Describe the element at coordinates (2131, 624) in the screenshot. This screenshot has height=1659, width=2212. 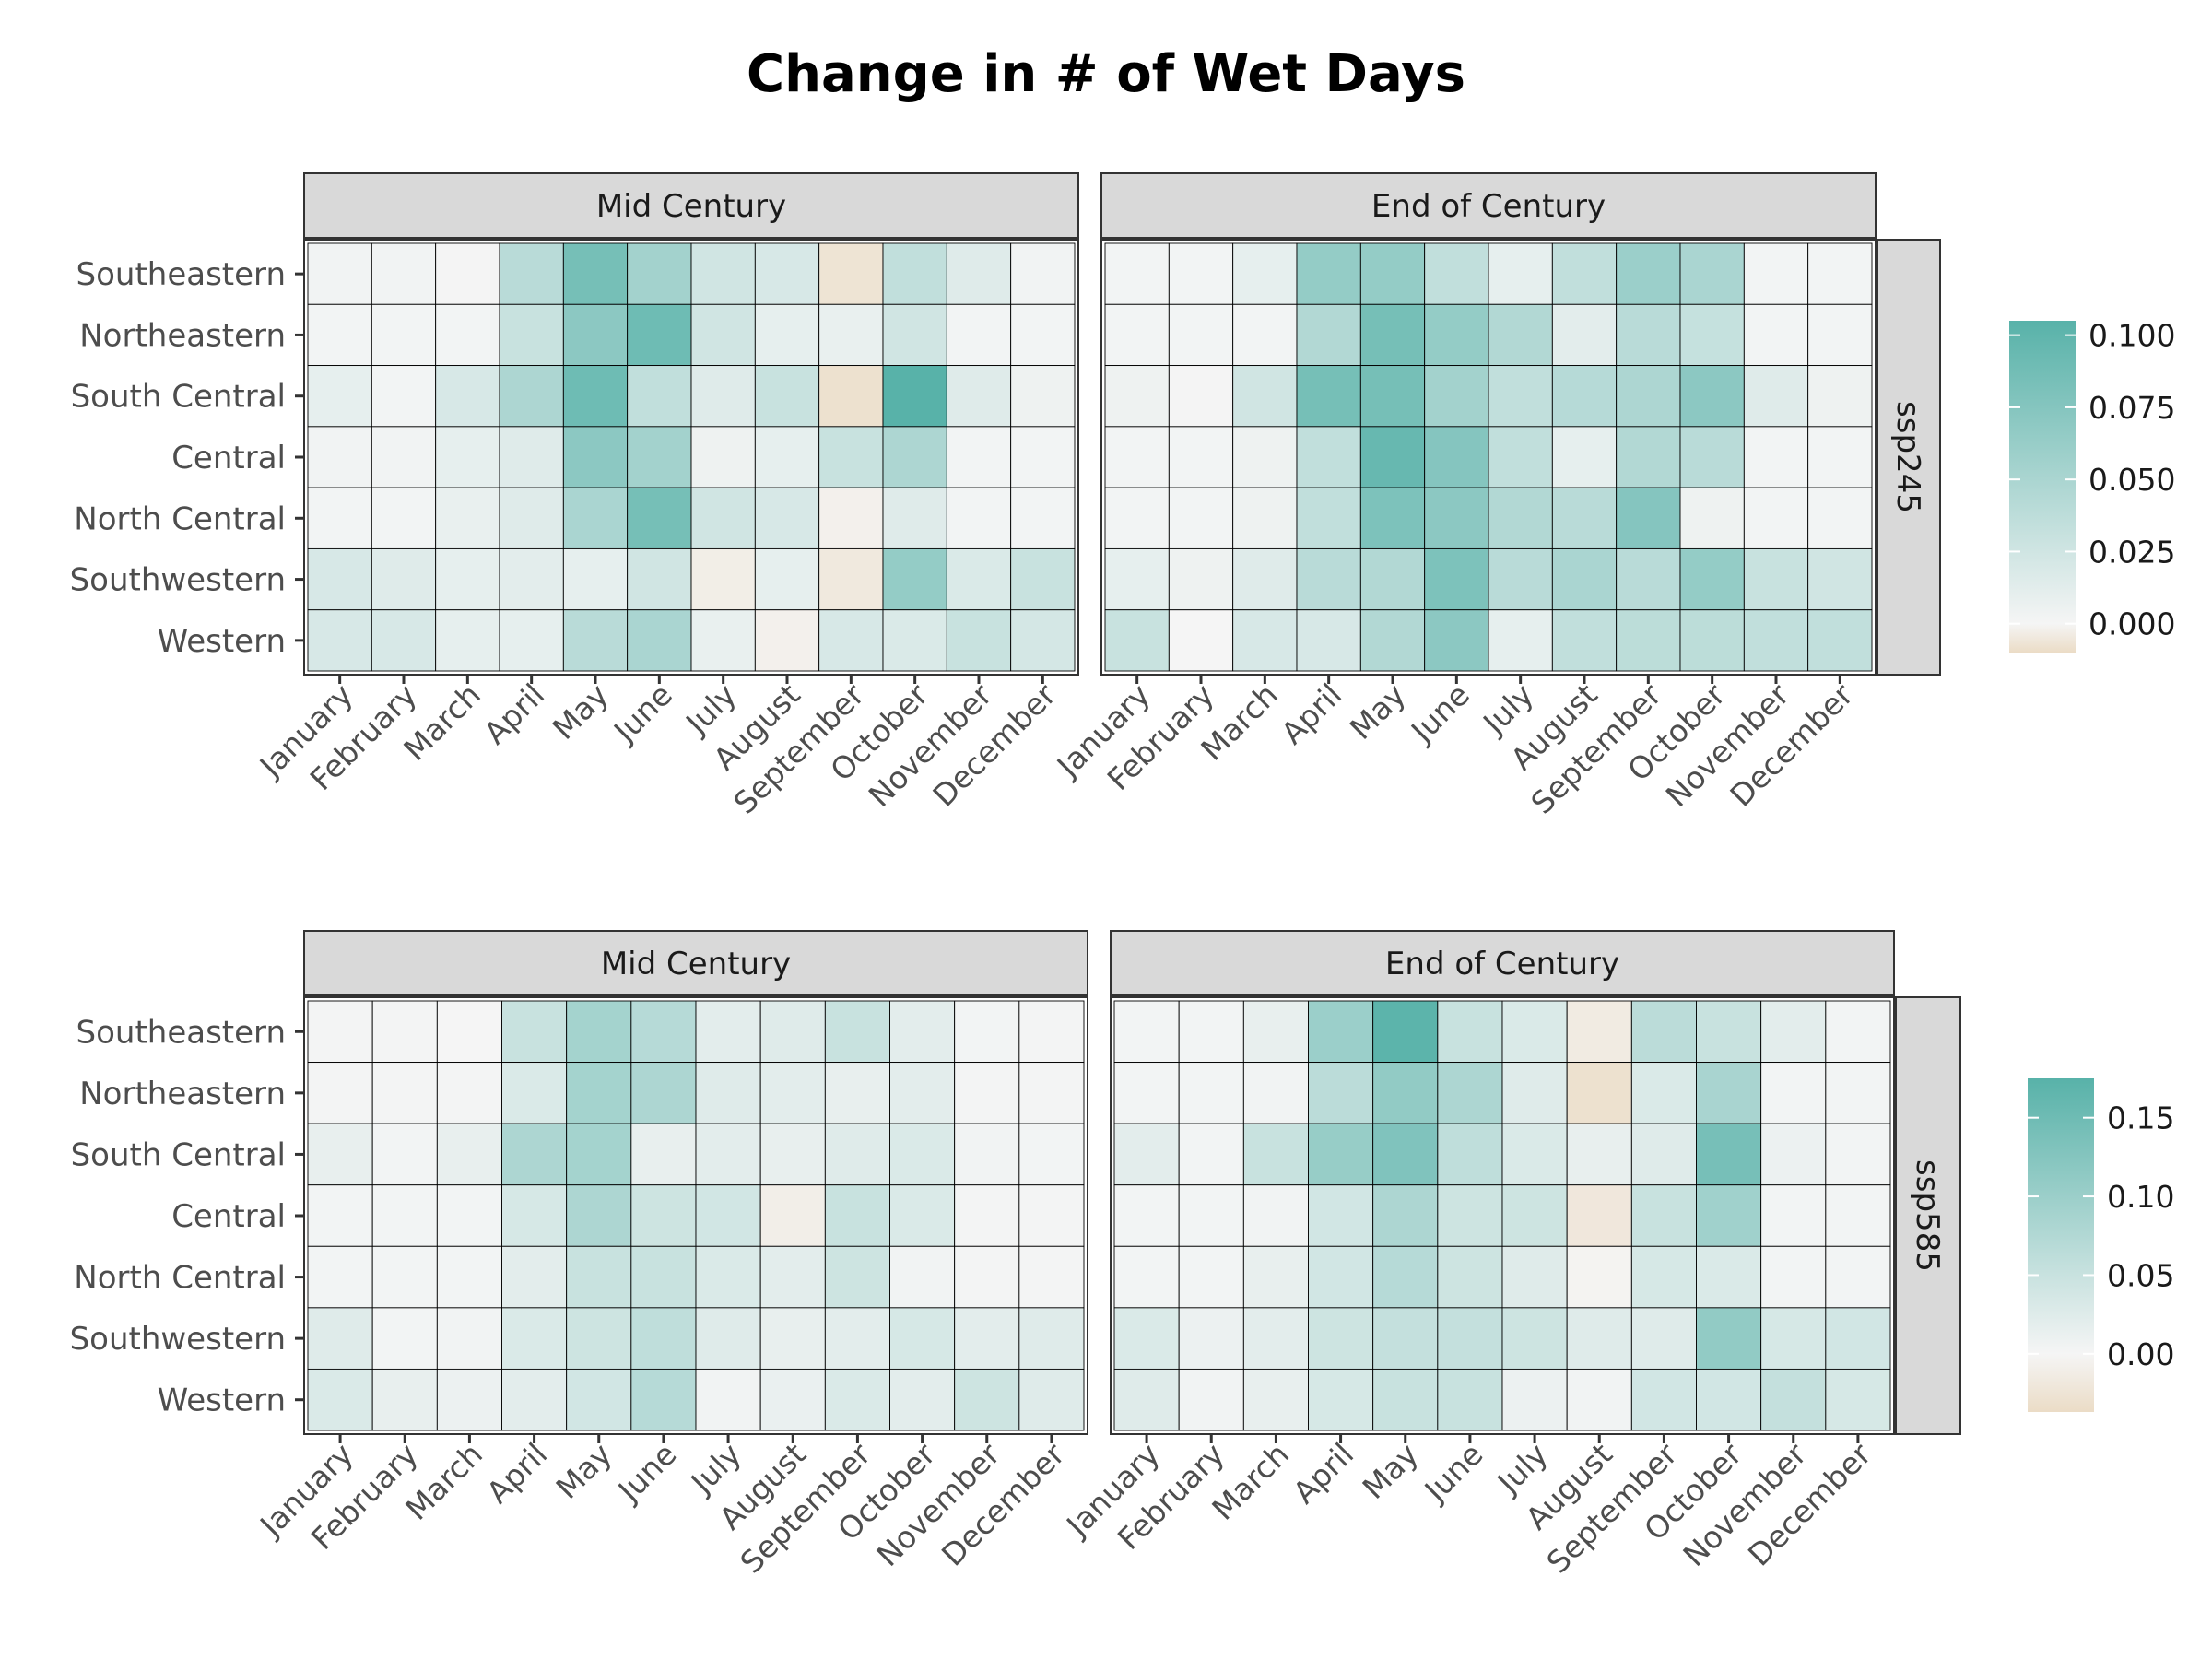
I see `legend-tick-label: 0.000` at that location.